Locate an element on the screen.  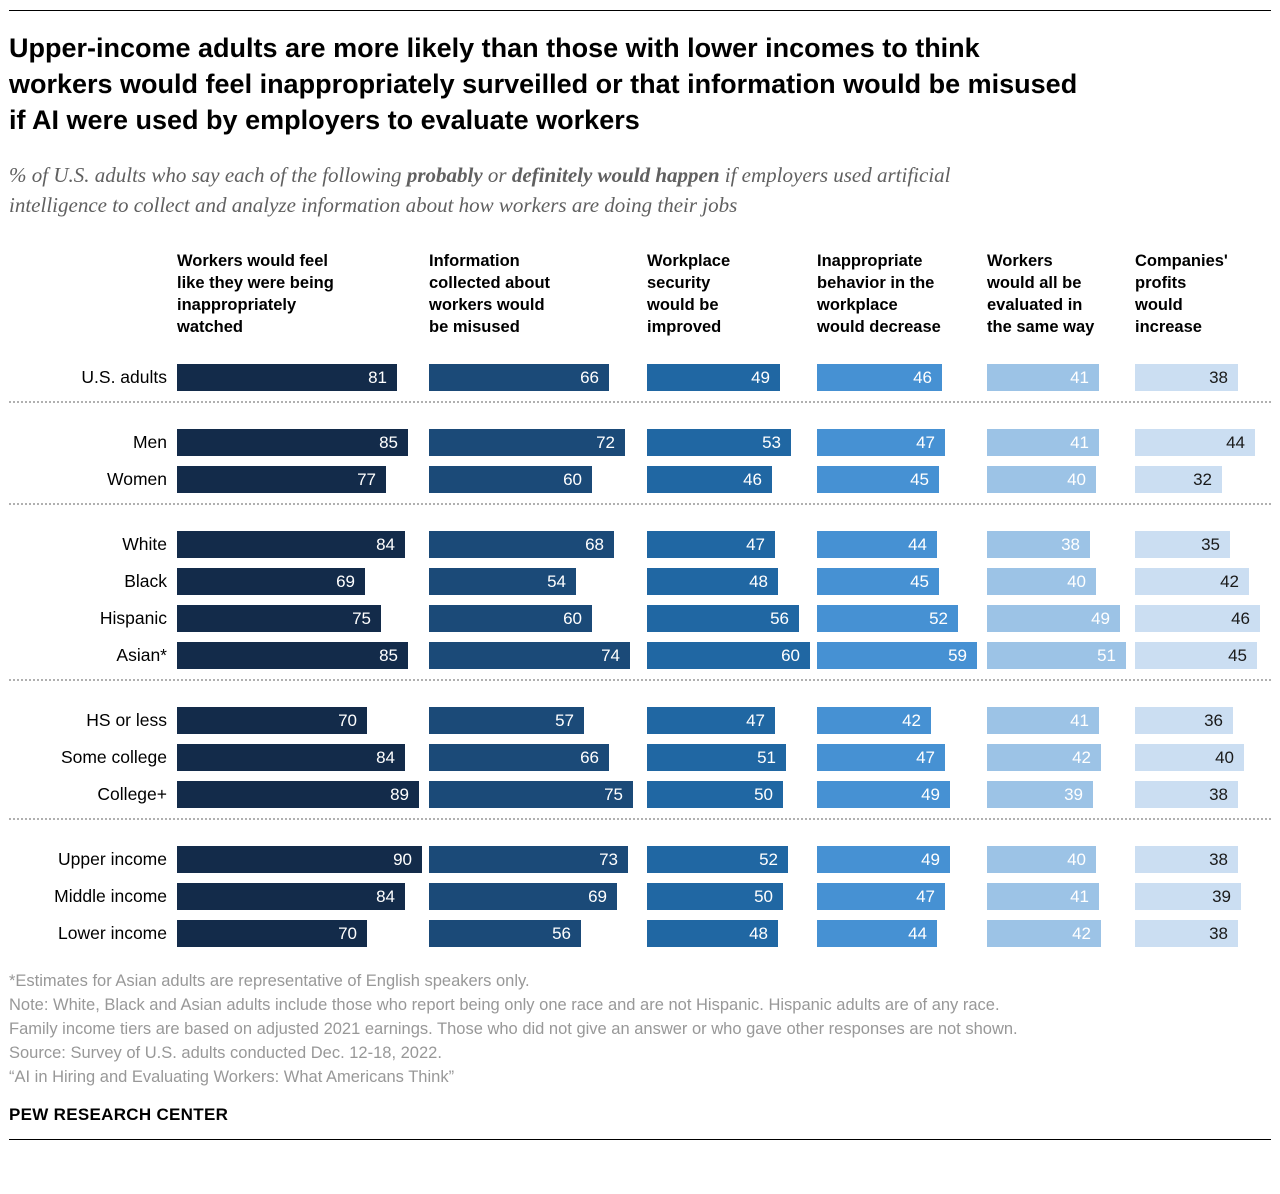
row-label: U.S. adults is located at coordinates (124, 377).